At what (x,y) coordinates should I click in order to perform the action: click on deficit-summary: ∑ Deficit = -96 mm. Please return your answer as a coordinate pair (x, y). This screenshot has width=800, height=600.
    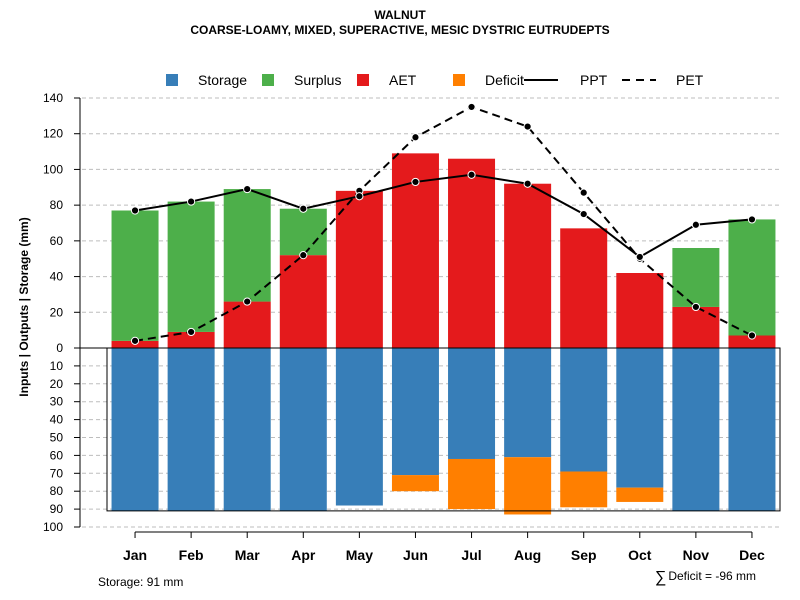
    Looking at the image, I should click on (705, 578).